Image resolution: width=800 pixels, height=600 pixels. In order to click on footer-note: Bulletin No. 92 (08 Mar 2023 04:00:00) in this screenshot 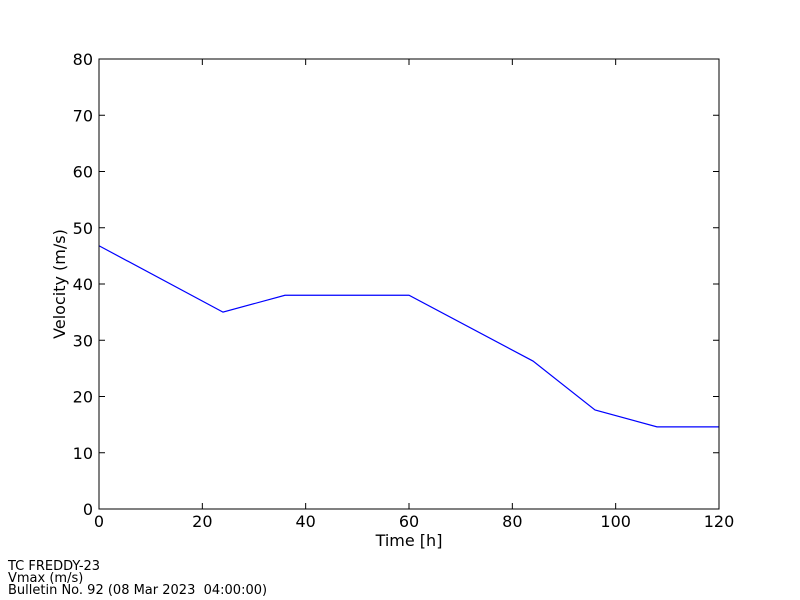, I will do `click(137, 590)`.